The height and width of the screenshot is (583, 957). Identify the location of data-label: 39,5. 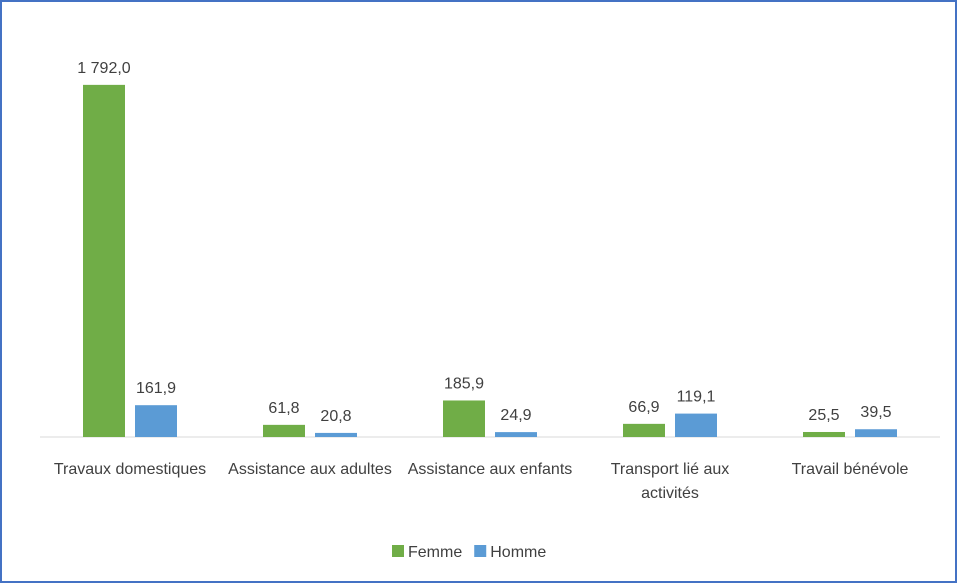
(875, 412).